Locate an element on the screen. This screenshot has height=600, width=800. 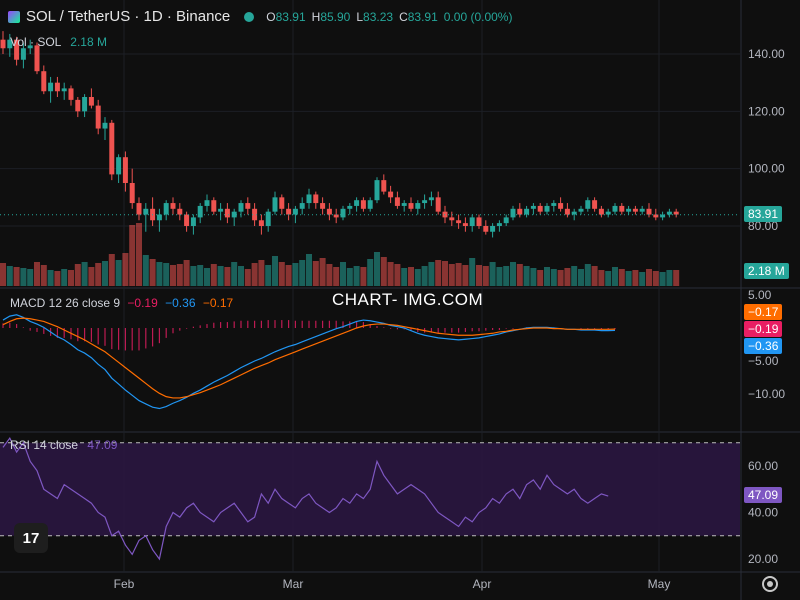
watermark: CHART- IMG.COM is located at coordinates (408, 299).